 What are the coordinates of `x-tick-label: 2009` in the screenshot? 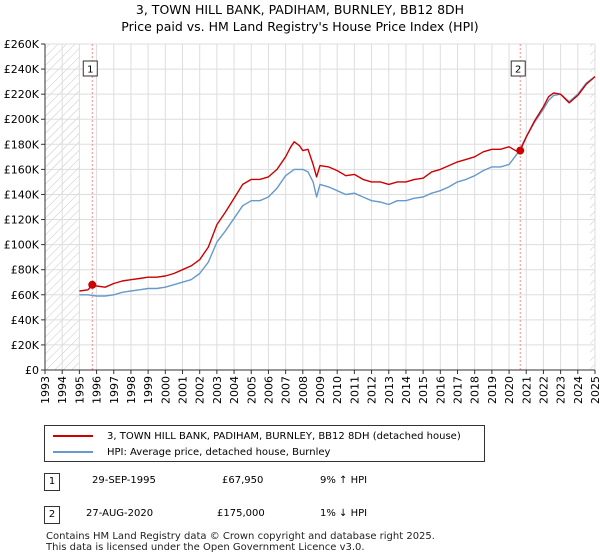 It's located at (320, 390).